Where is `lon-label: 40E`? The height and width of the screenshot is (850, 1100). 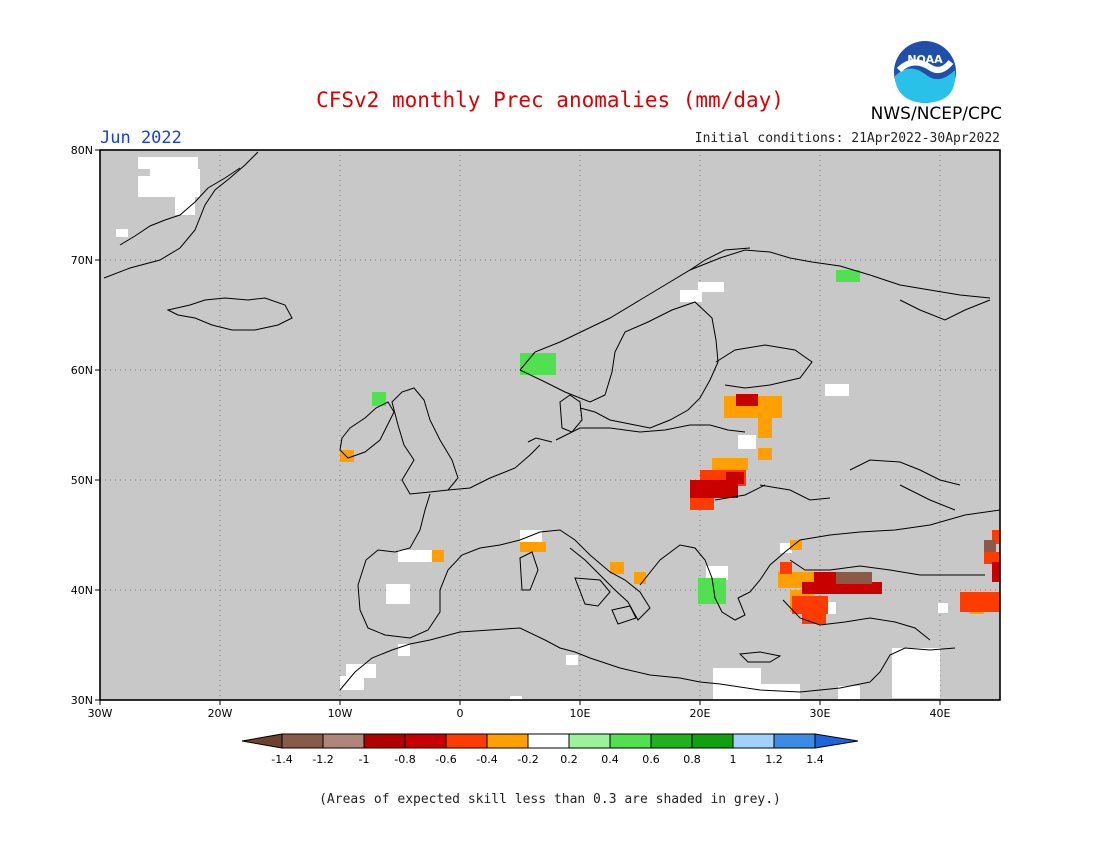 lon-label: 40E is located at coordinates (940, 713).